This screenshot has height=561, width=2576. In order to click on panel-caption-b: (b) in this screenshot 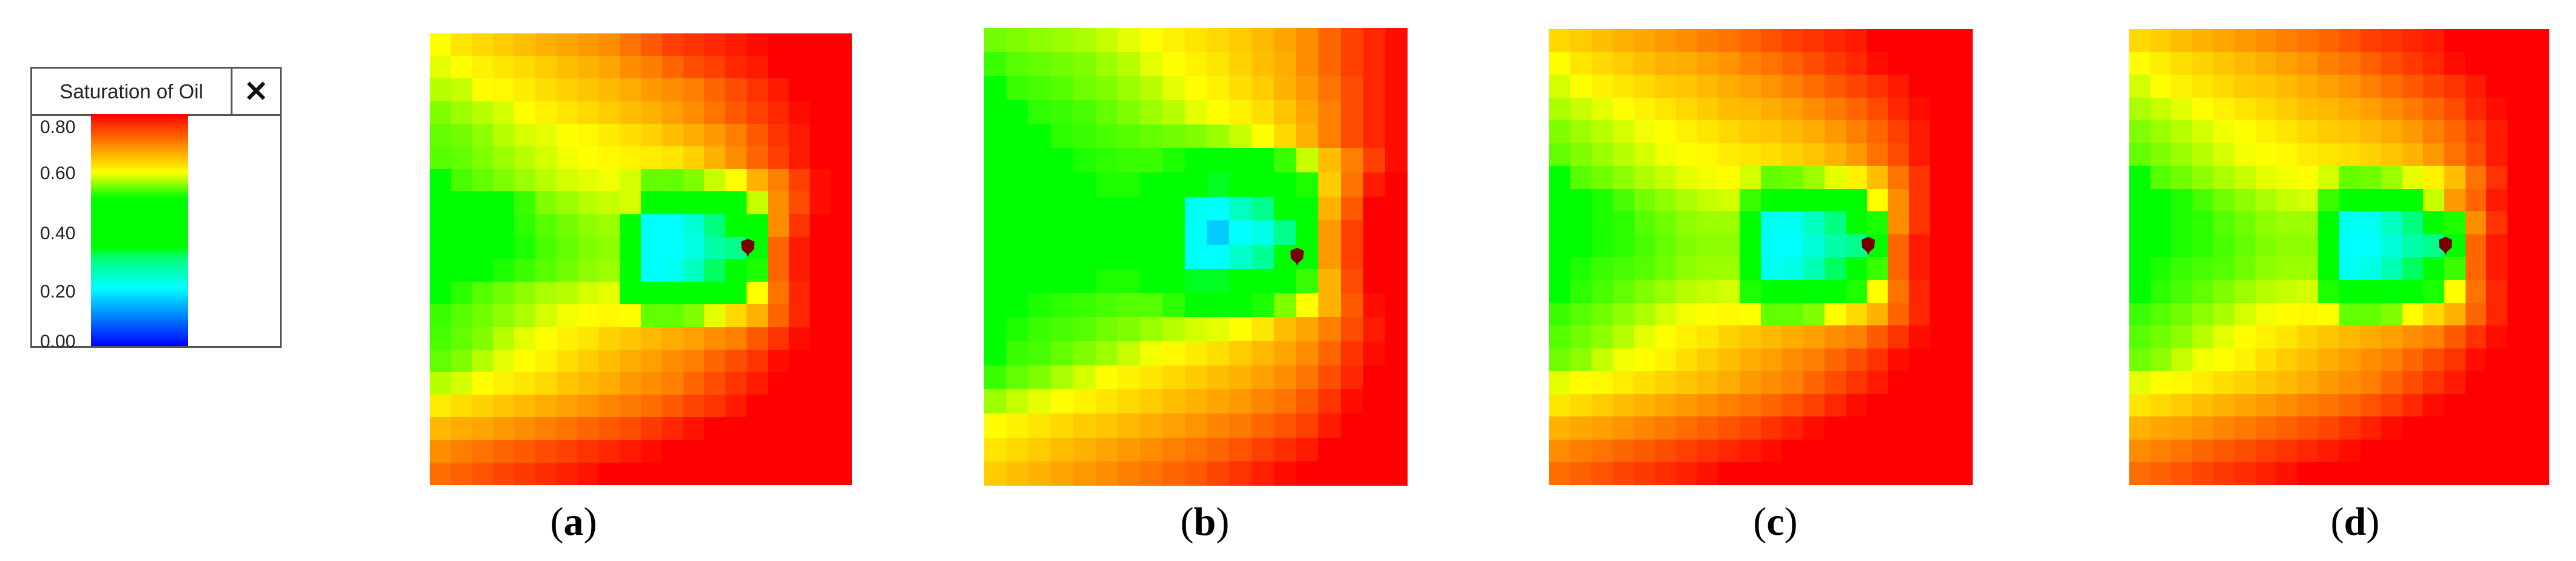, I will do `click(1205, 522)`.